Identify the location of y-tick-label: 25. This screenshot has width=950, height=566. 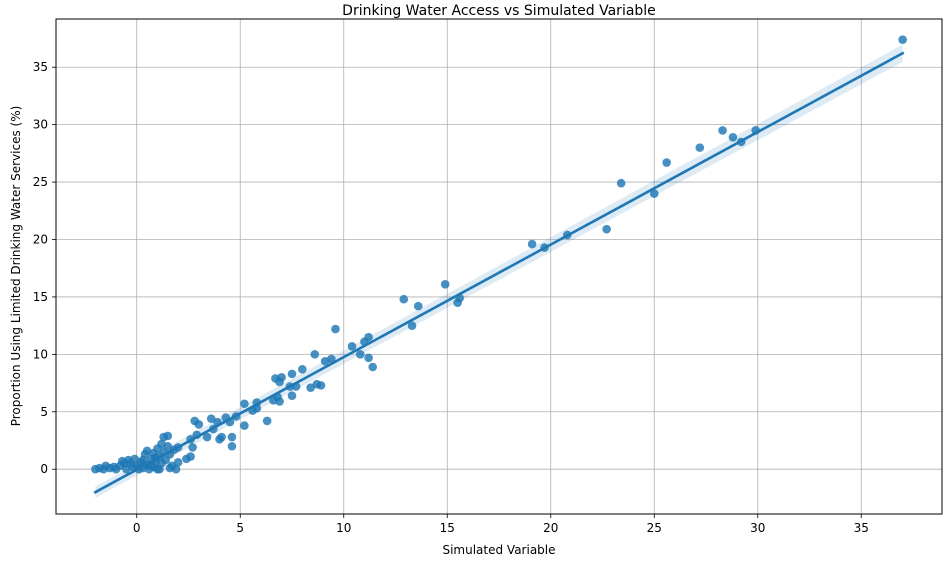
(40, 182).